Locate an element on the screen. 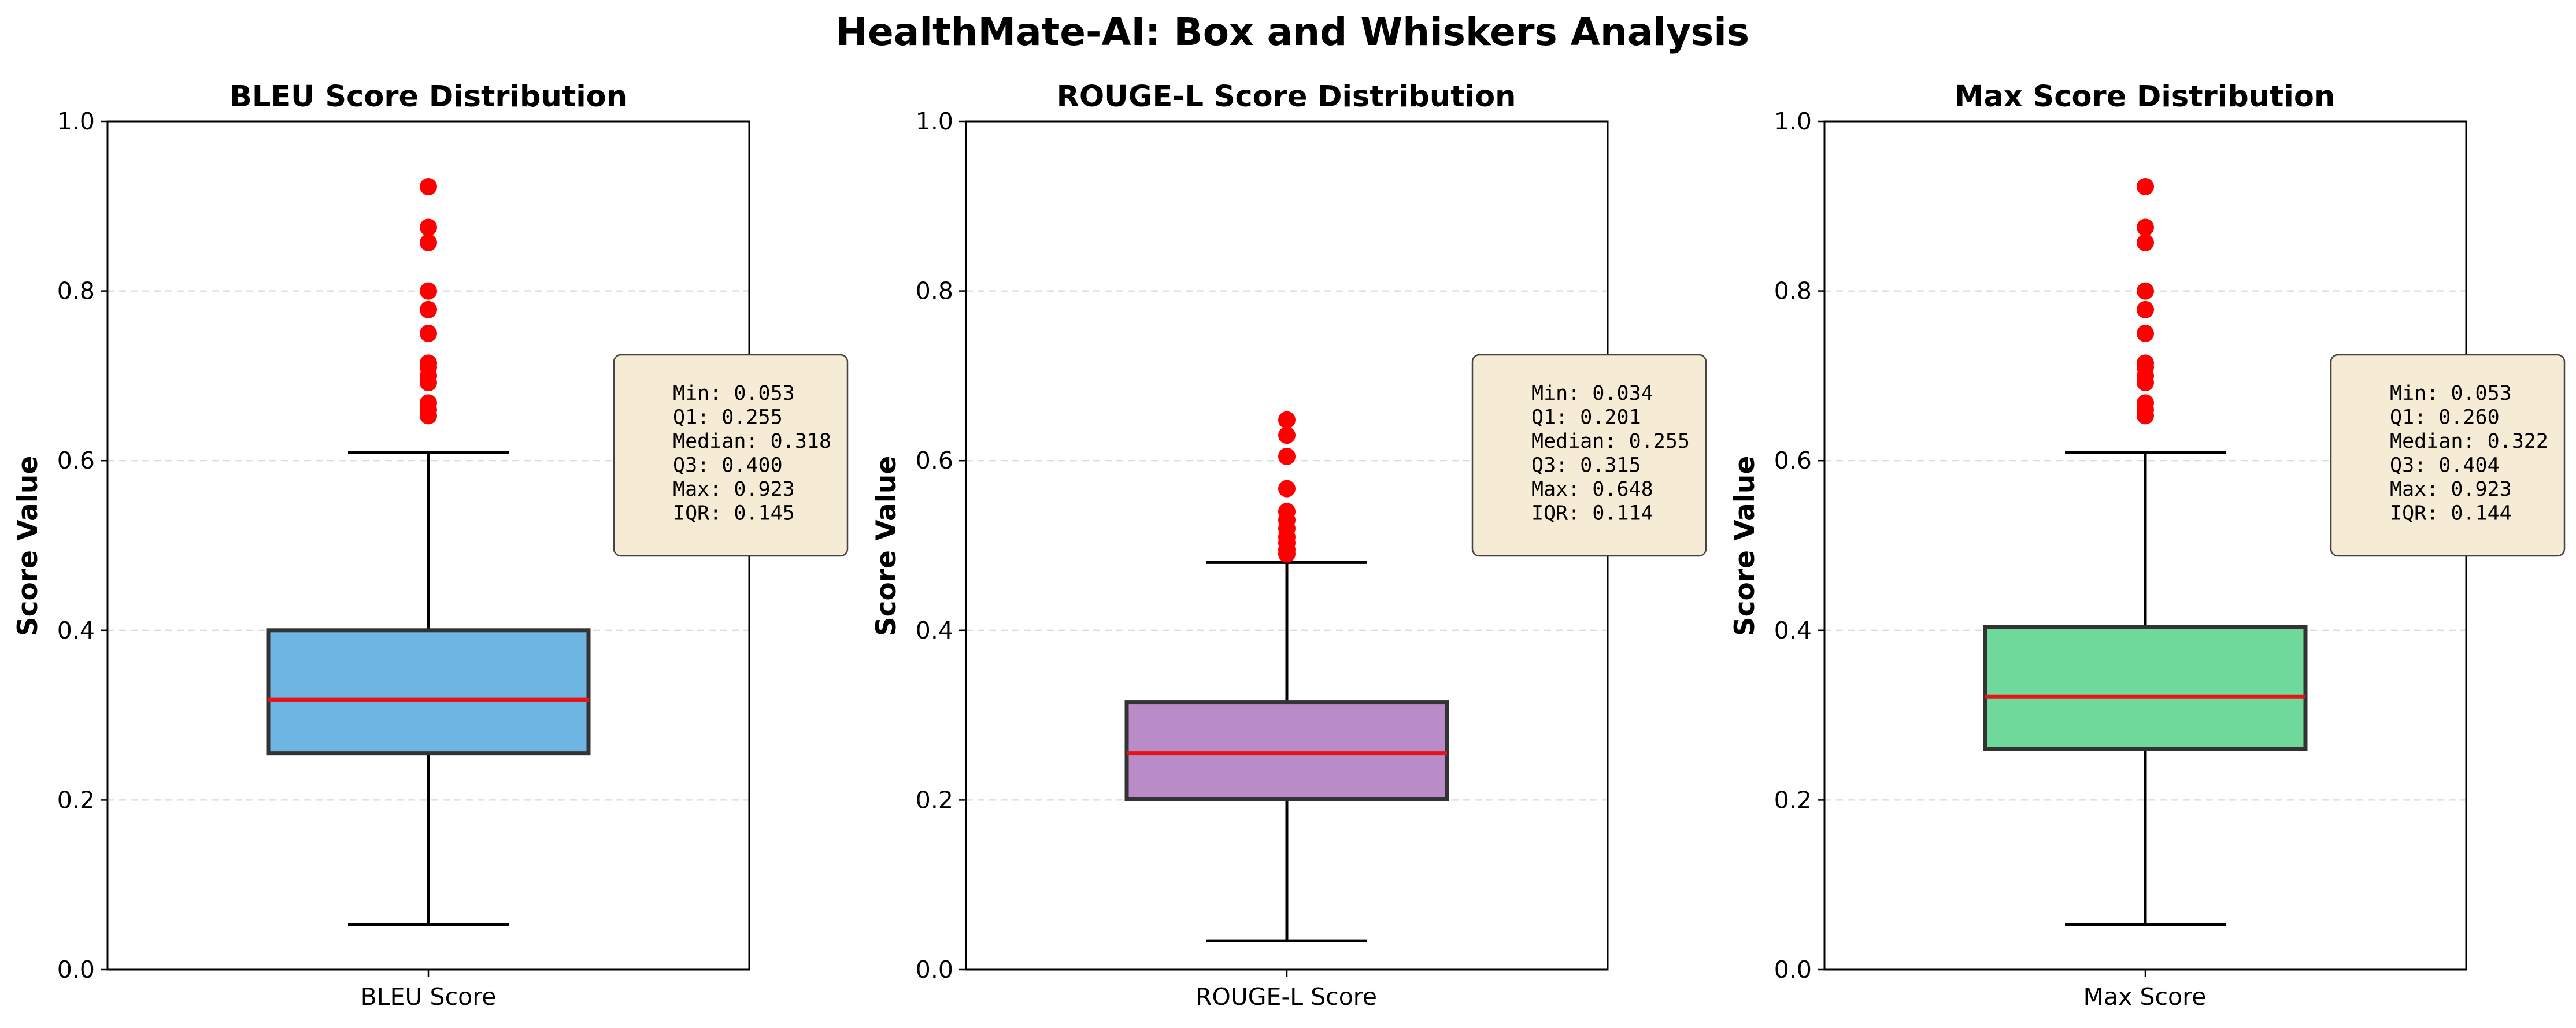 Image resolution: width=2576 pixels, height=1028 pixels. max-score-y-tick-label: 0.6 is located at coordinates (1793, 460).